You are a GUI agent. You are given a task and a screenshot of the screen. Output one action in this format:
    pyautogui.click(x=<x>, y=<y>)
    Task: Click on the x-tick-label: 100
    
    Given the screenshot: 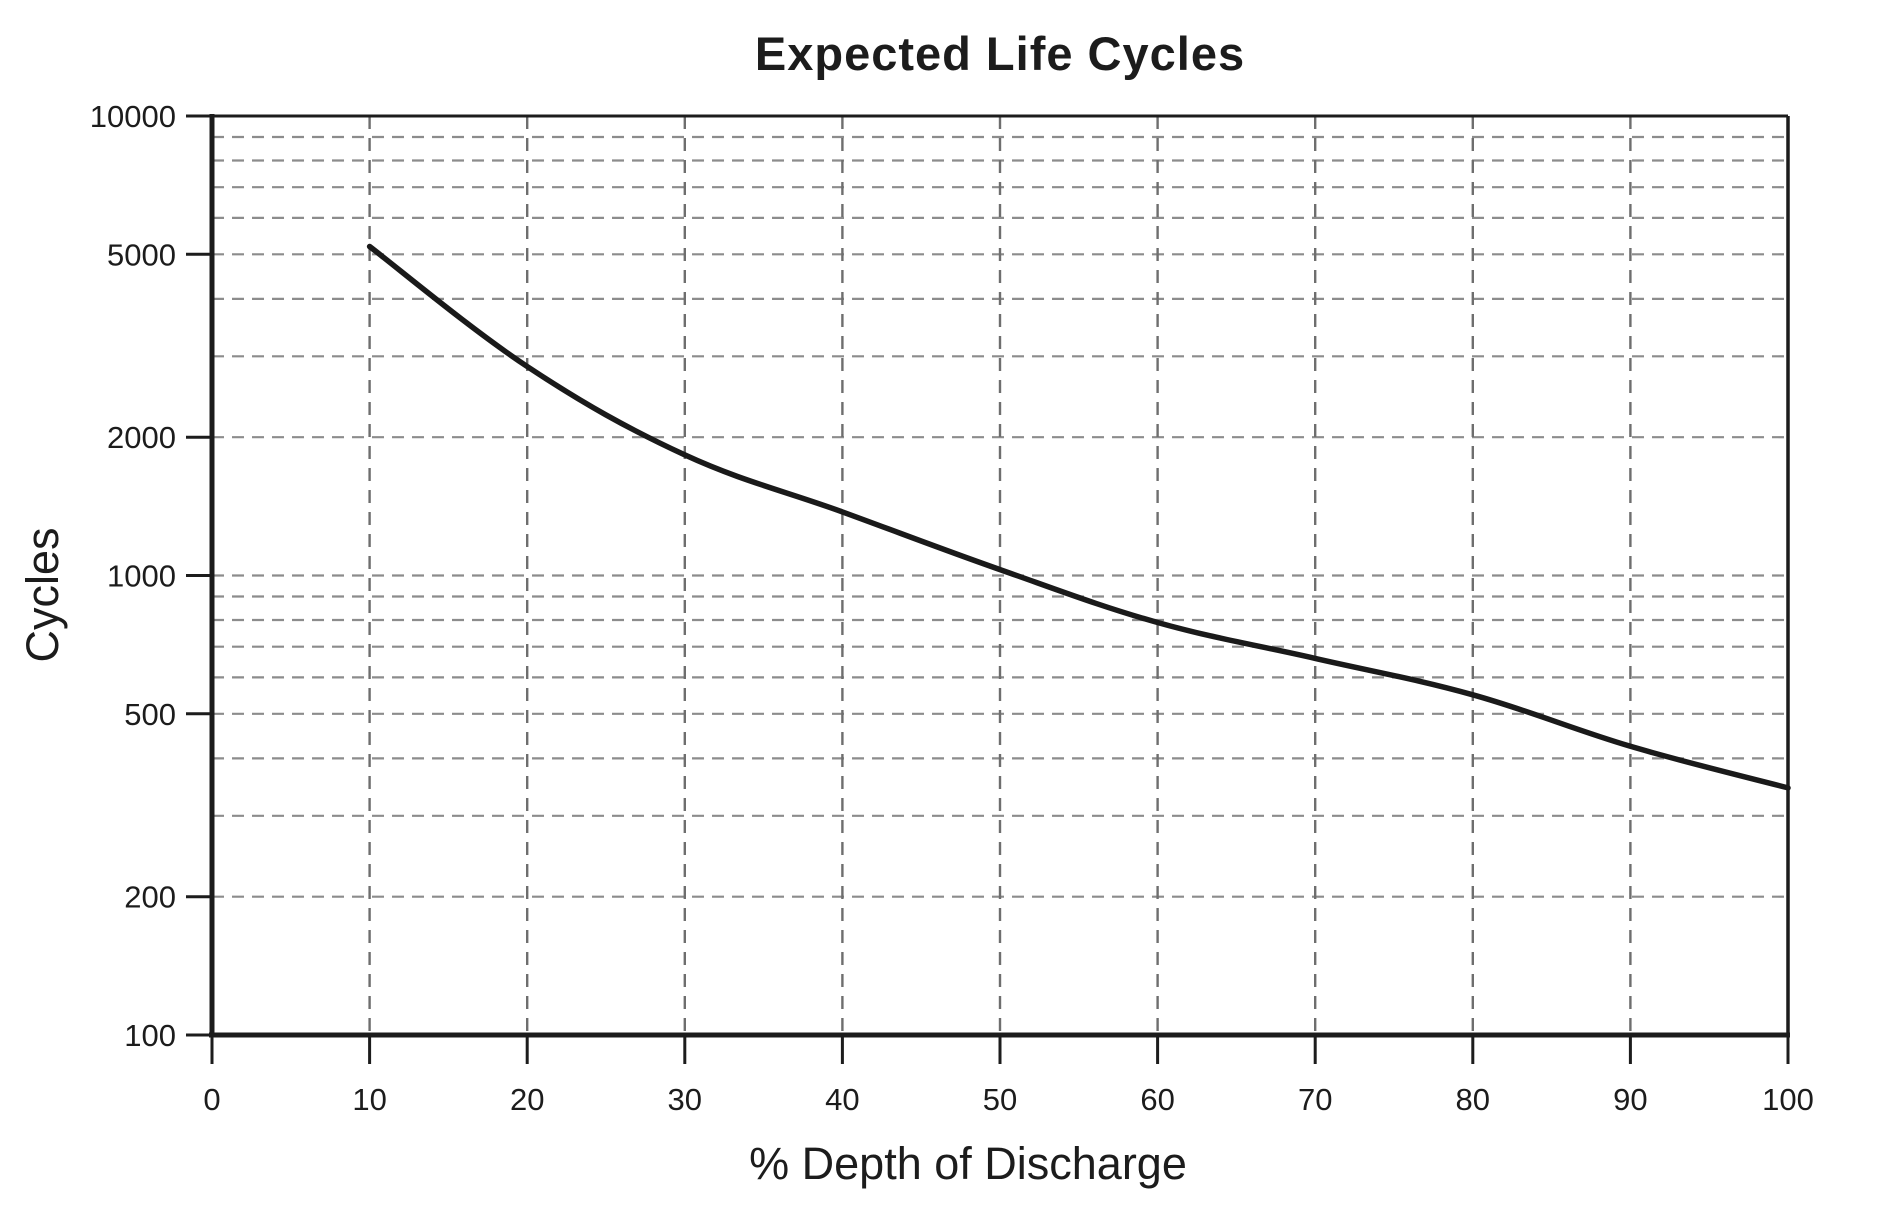 What is the action you would take?
    pyautogui.click(x=1788, y=1099)
    